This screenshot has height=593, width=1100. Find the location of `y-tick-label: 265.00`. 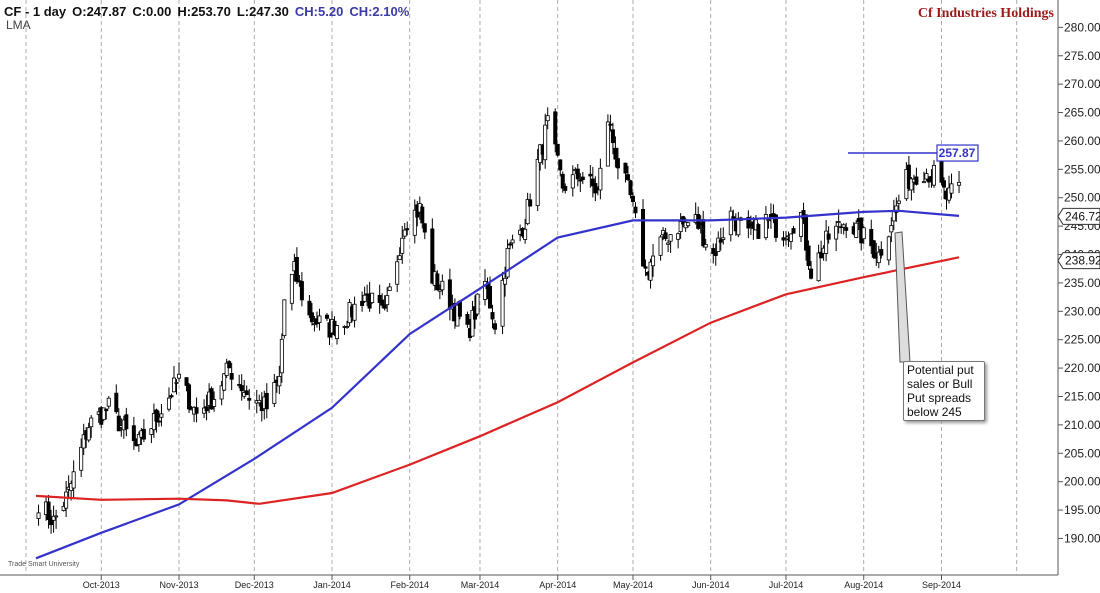

y-tick-label: 265.00 is located at coordinates (1082, 113).